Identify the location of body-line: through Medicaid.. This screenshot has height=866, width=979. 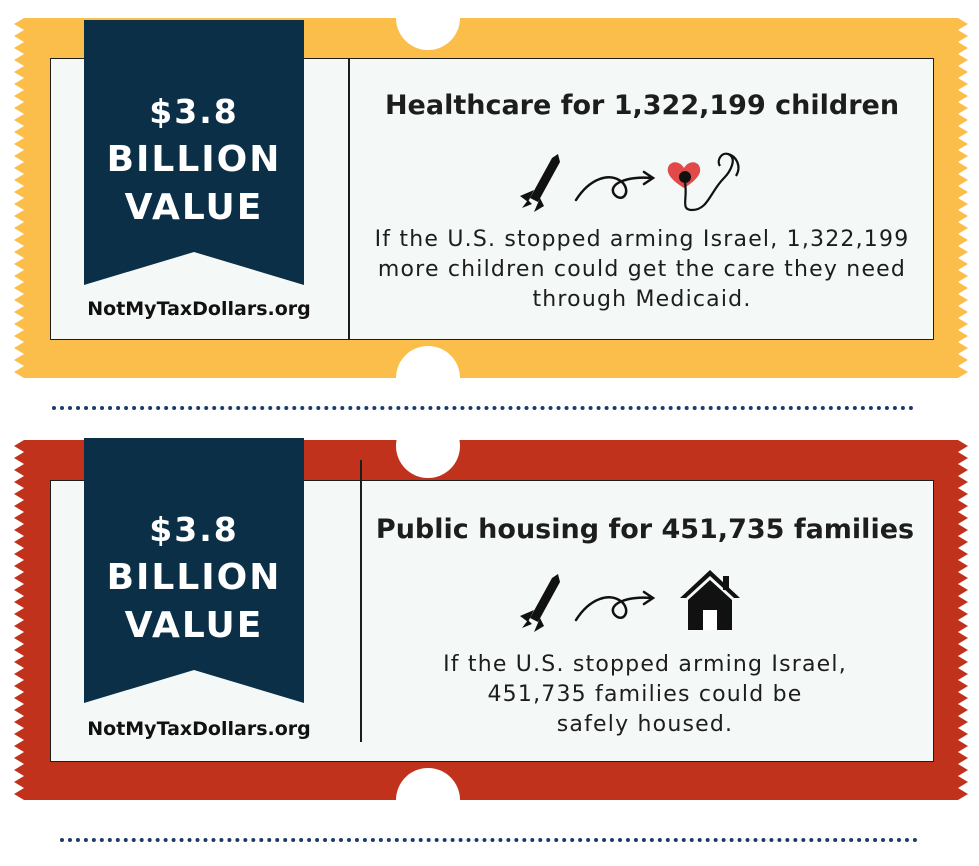
(642, 299).